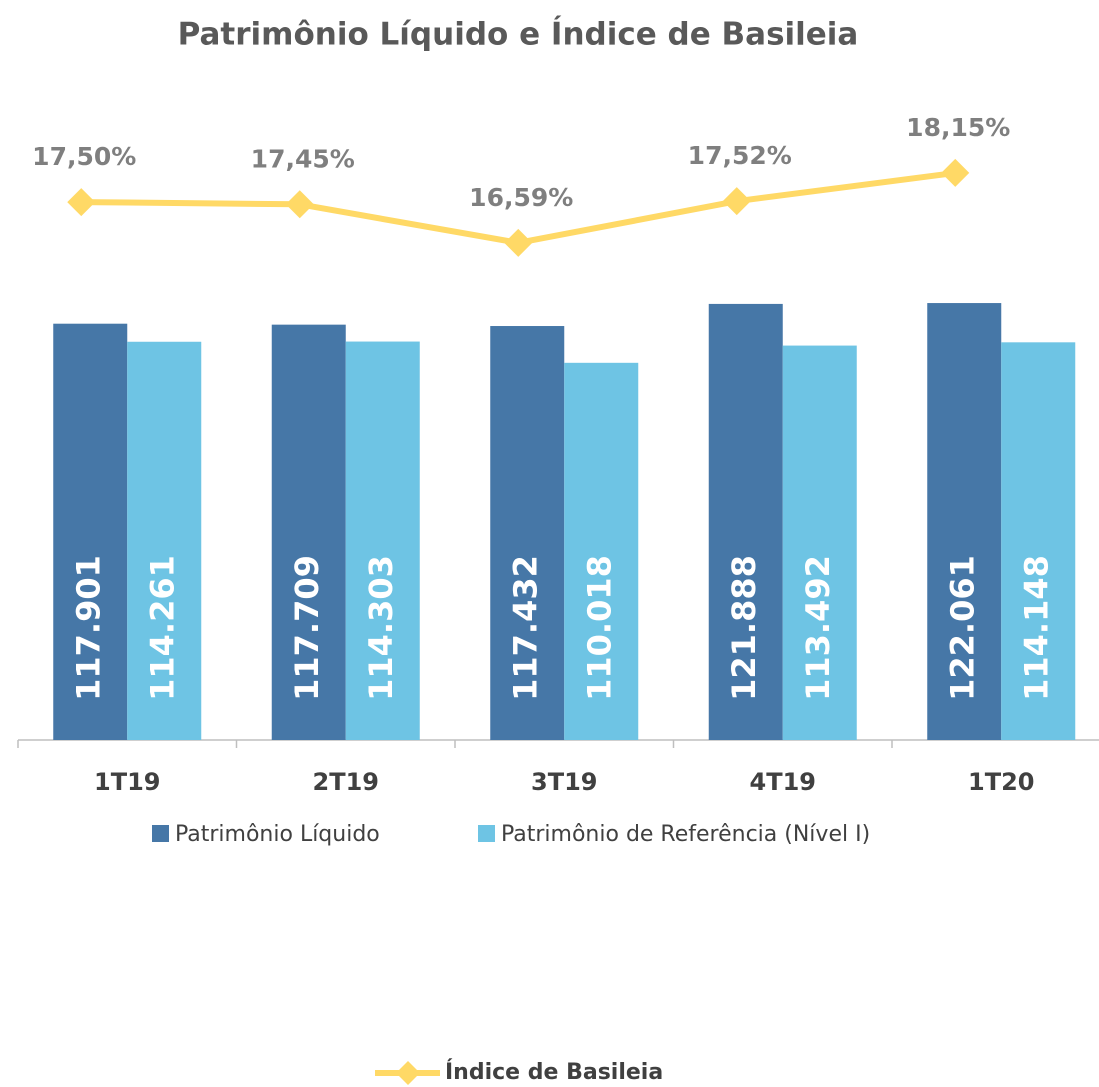  What do you see at coordinates (1036, 628) in the screenshot?
I see `bar-label: 114.148` at bounding box center [1036, 628].